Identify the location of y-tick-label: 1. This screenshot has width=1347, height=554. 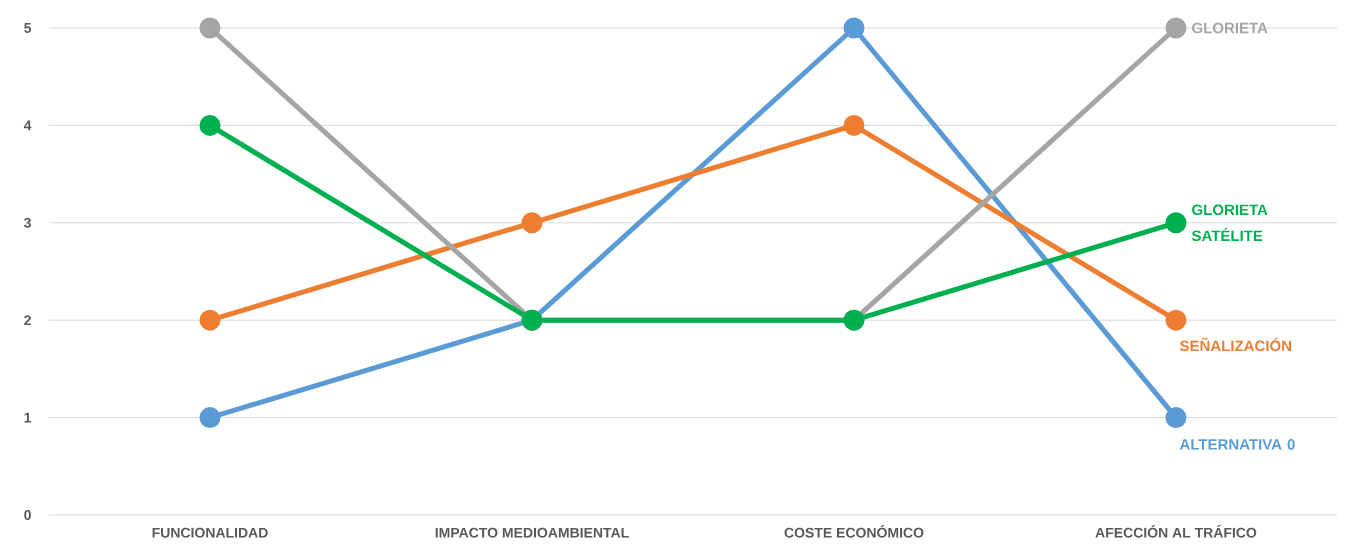
(28, 417).